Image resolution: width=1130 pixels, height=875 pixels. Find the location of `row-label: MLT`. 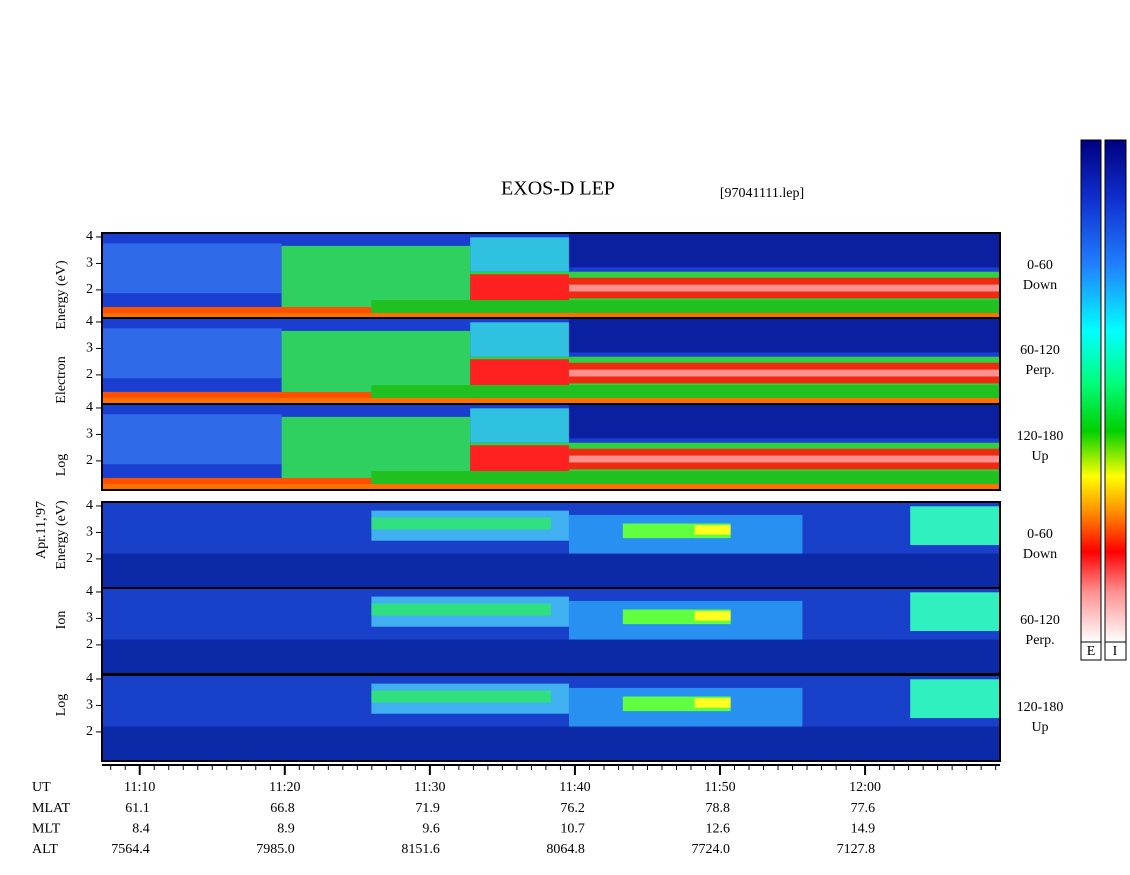

row-label: MLT is located at coordinates (46, 829).